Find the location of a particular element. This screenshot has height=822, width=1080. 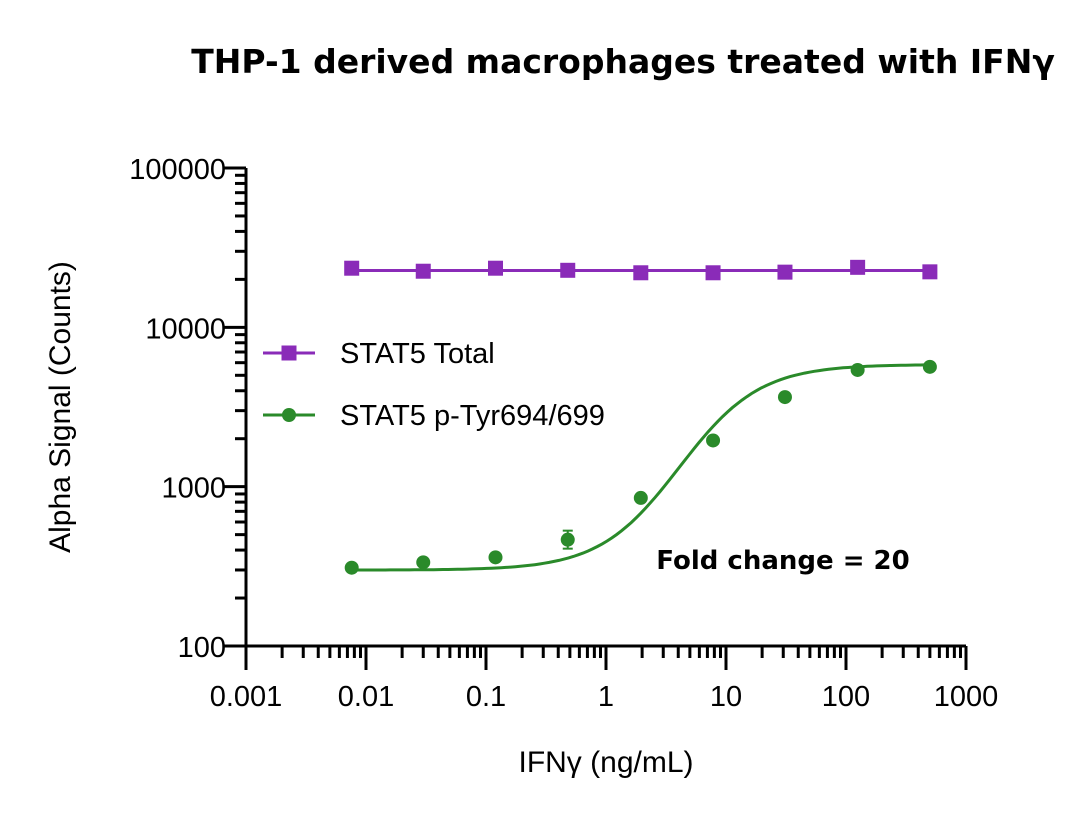

legend-item: STAT5 Total is located at coordinates (379, 354).